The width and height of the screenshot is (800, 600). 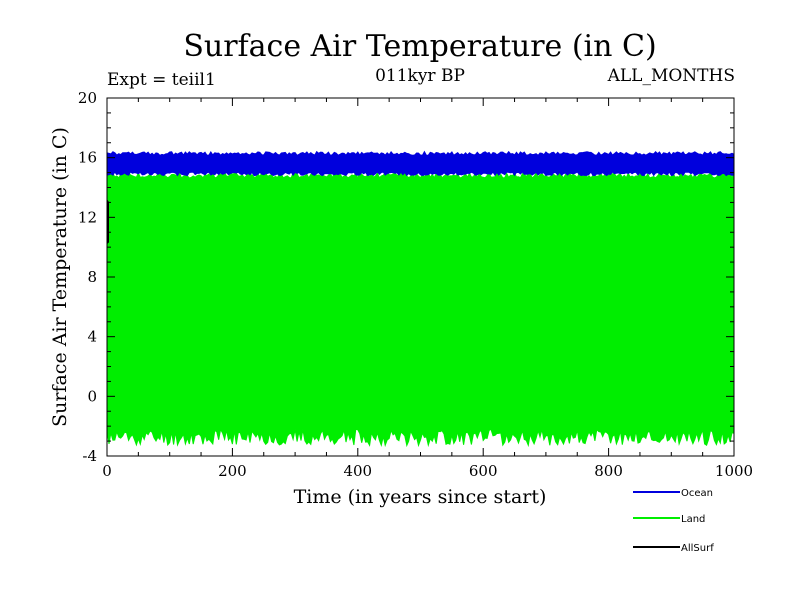 What do you see at coordinates (232, 471) in the screenshot?
I see `x-tick-label: 200` at bounding box center [232, 471].